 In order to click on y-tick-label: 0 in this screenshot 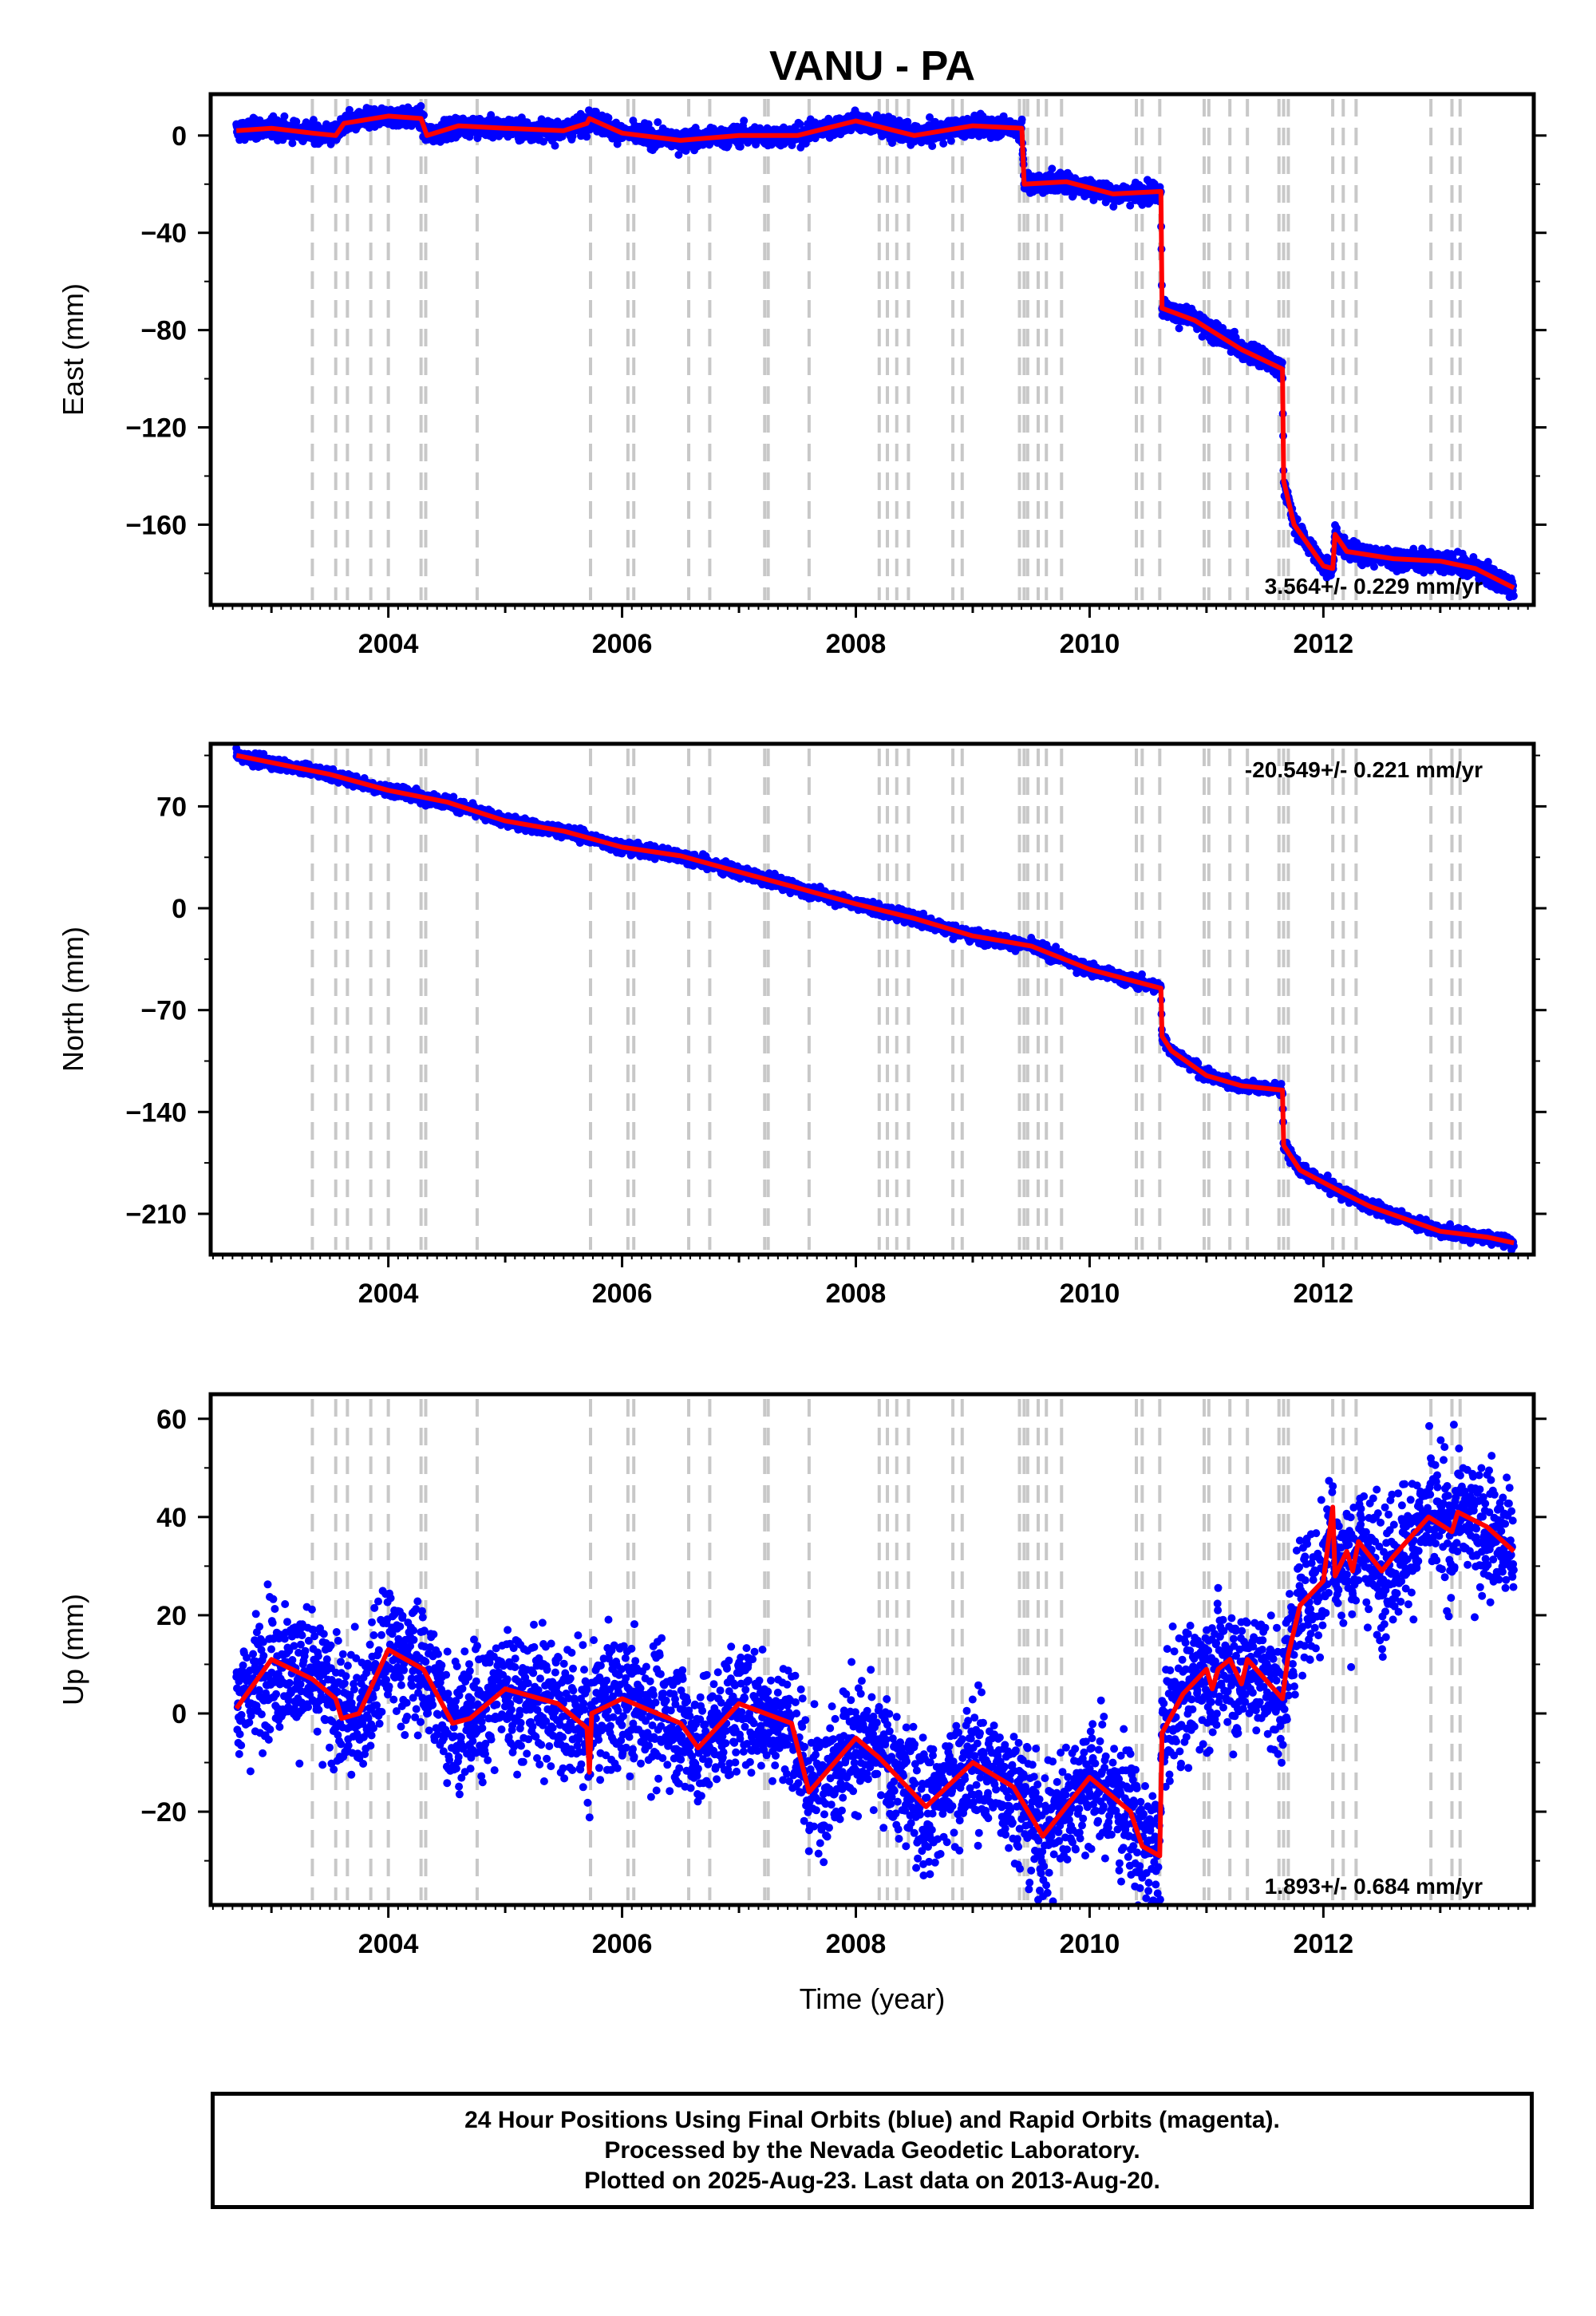, I will do `click(179, 136)`.